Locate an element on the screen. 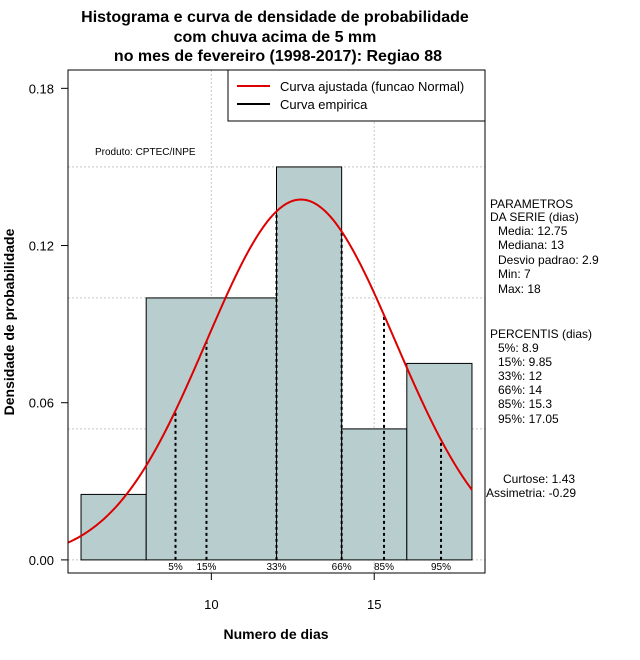 The width and height of the screenshot is (640, 660). param-media: Media: 12.75 is located at coordinates (533, 231).